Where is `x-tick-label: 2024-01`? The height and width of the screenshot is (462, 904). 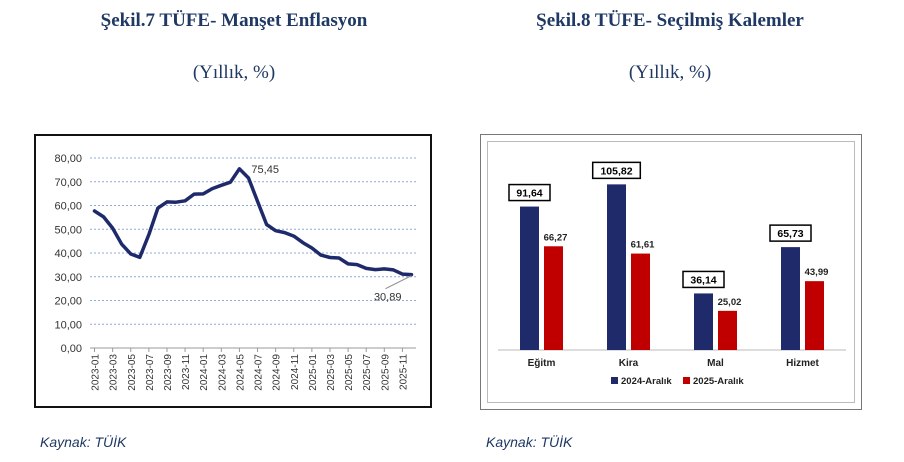 x-tick-label: 2024-01 is located at coordinates (204, 372).